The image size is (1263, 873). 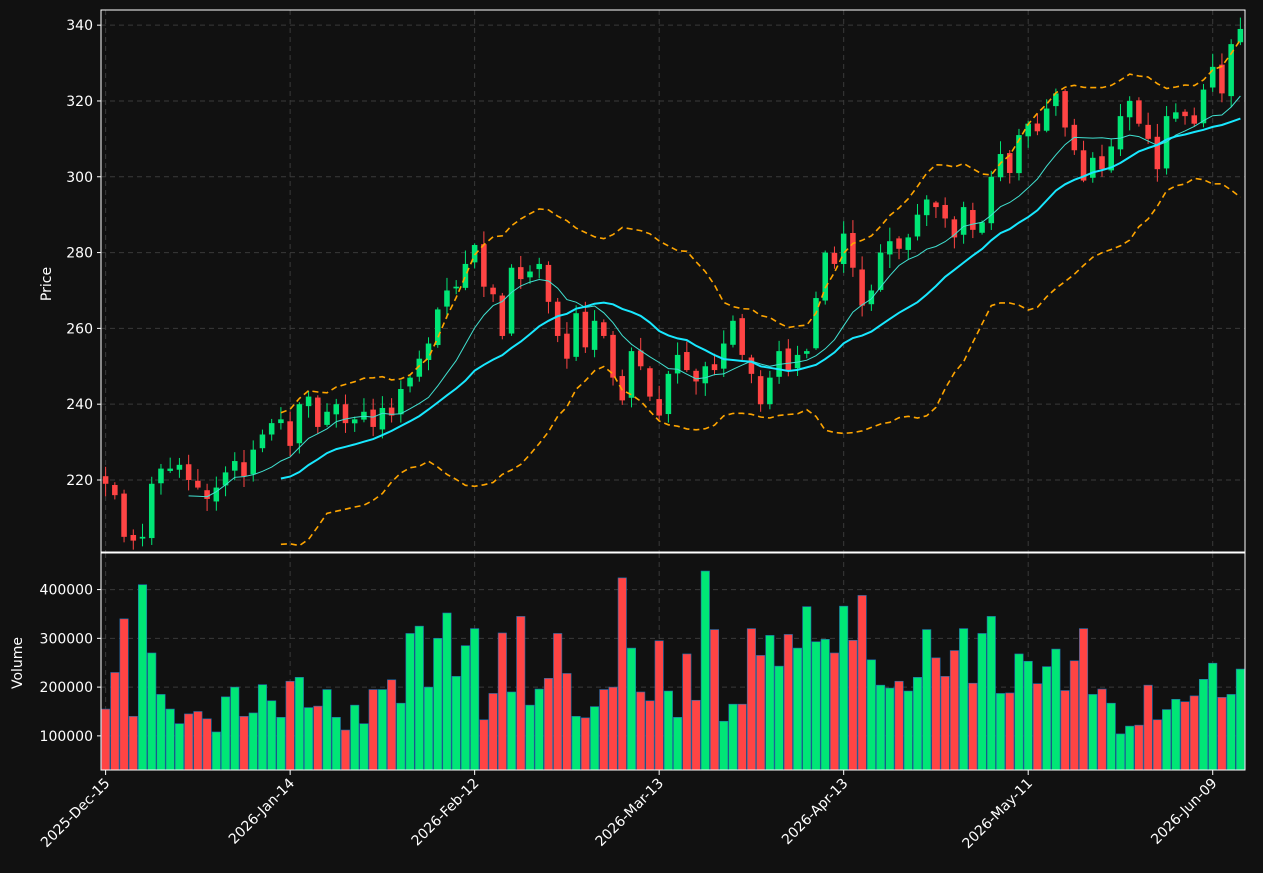 I want to click on price-tick-label: 240, so click(x=79, y=405).